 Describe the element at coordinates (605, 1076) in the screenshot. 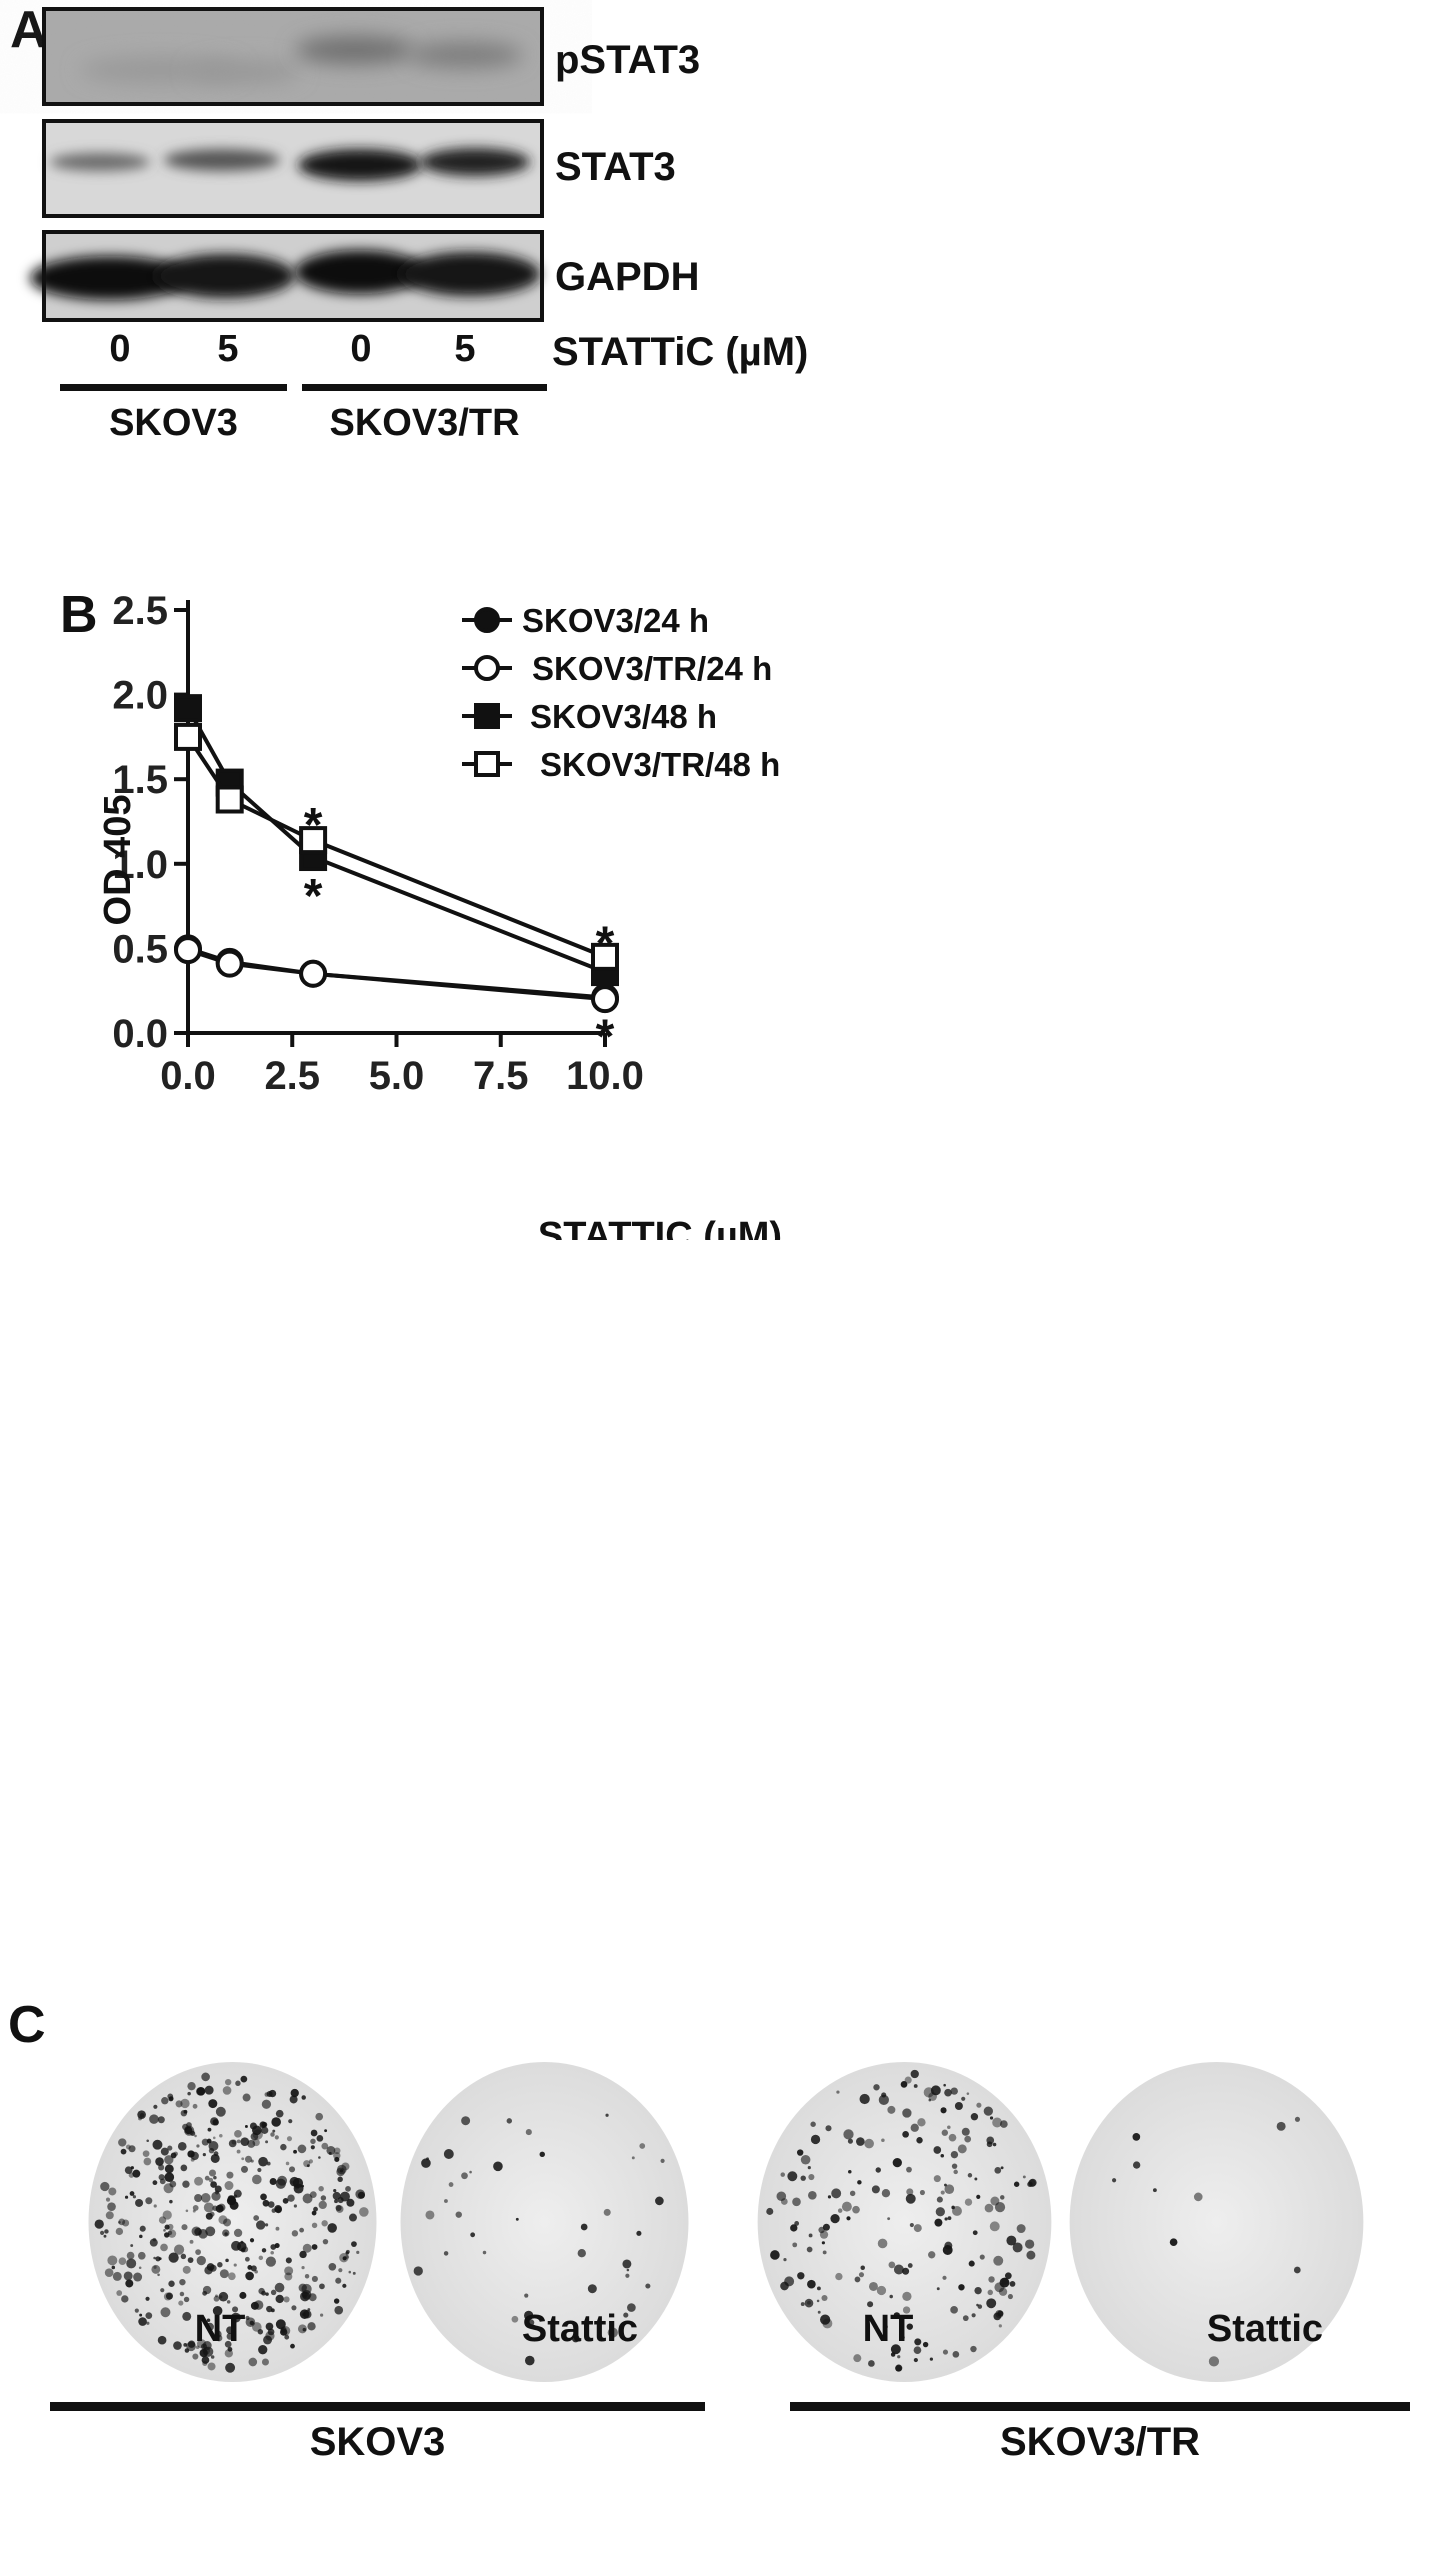

I see `x-tick-label: 10.0` at that location.